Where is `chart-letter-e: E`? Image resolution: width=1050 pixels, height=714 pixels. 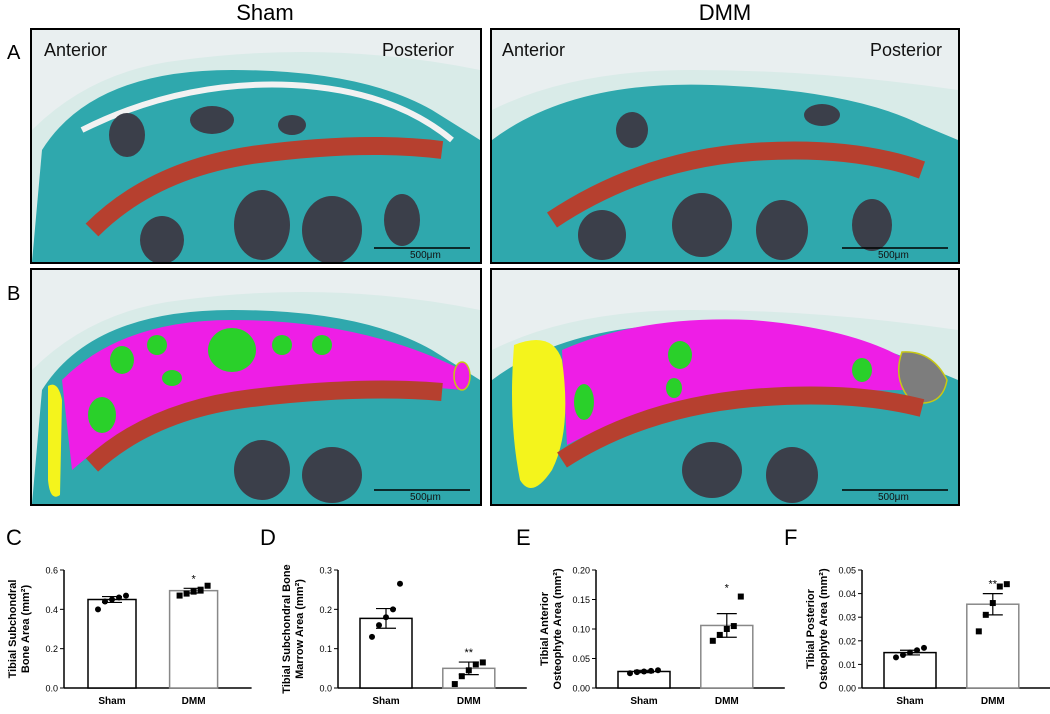
chart-letter-e: E is located at coordinates (523, 537).